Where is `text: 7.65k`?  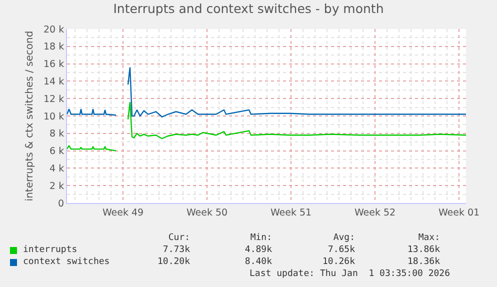
text: 7.65k is located at coordinates (341, 250).